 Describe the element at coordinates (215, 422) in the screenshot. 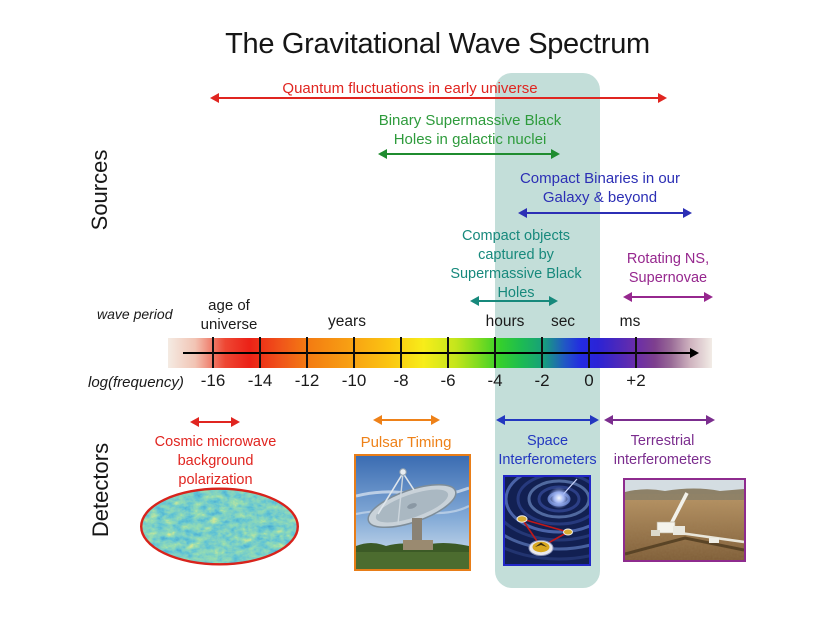

I see `cmb-range-arrow` at that location.